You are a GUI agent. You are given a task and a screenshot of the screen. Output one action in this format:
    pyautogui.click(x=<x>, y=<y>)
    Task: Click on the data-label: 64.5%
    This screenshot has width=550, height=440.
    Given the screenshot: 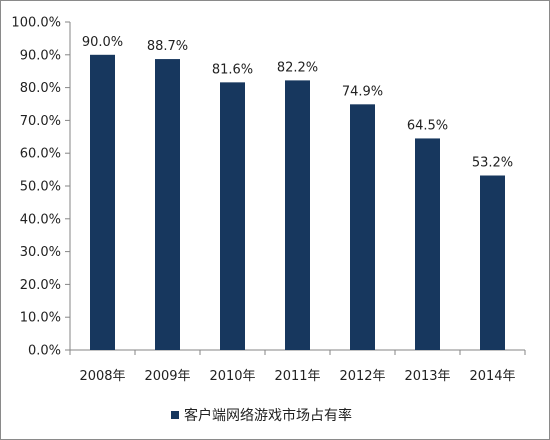 What is the action you would take?
    pyautogui.click(x=427, y=125)
    